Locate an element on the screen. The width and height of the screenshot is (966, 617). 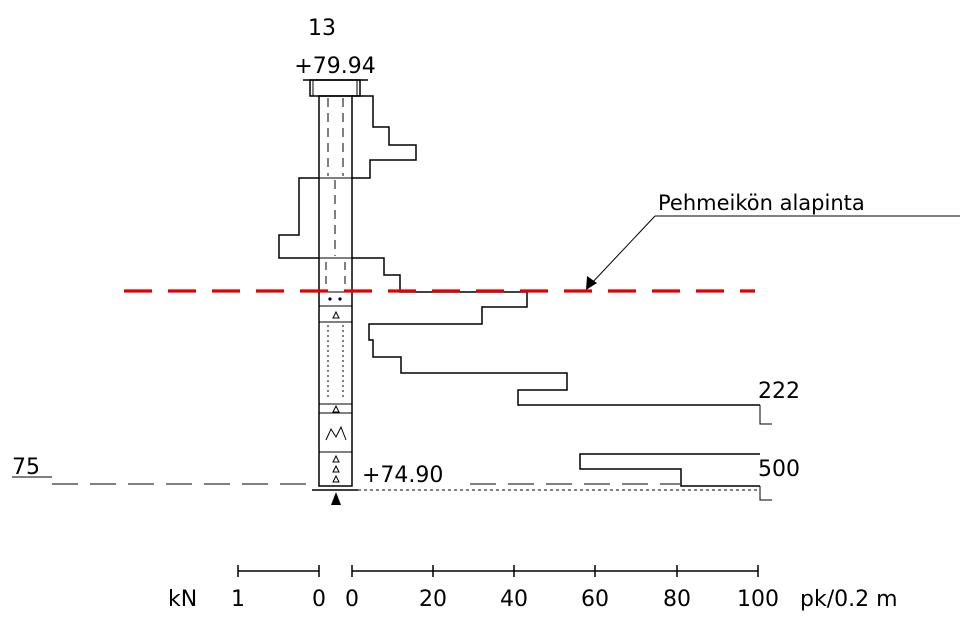
level-label: 75 is located at coordinates (26, 467).